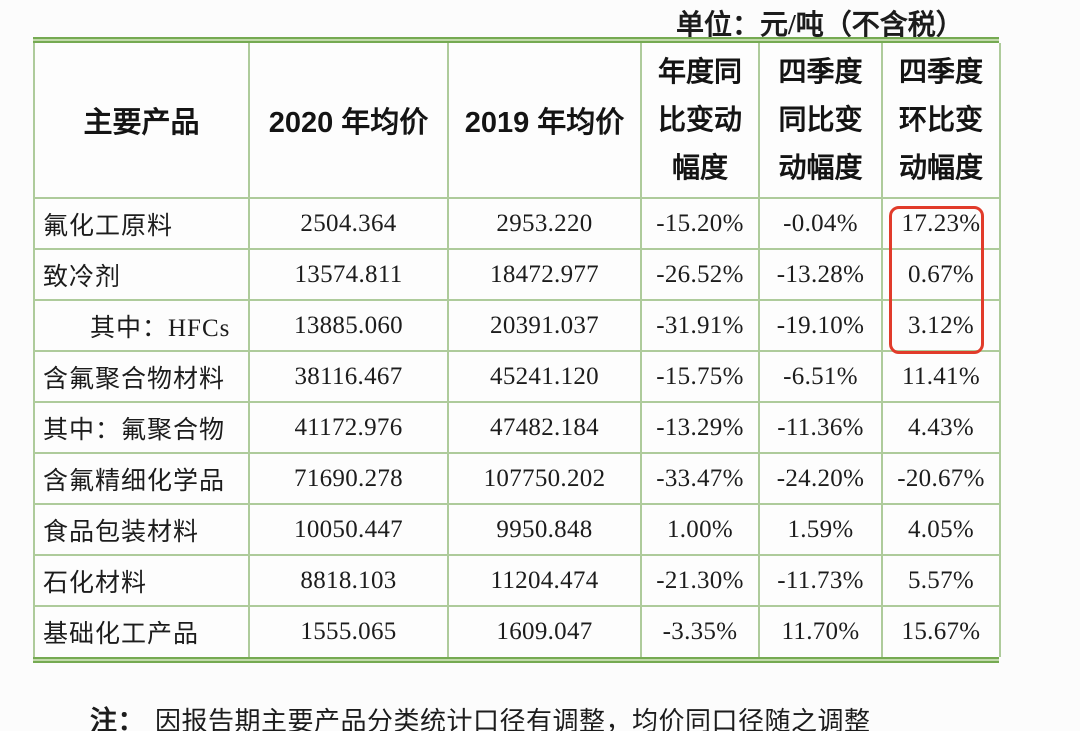 This screenshot has width=1080, height=731. Describe the element at coordinates (348, 529) in the screenshot. I see `avg-2020-cell: 10050.447` at that location.